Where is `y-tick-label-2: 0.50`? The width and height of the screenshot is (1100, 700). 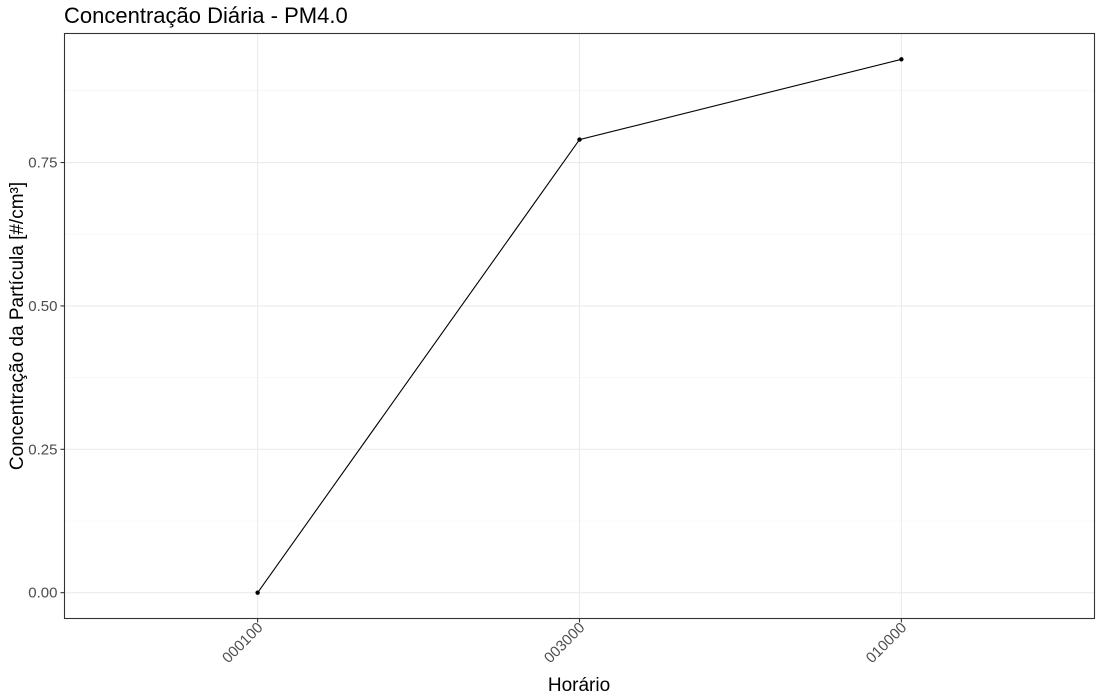 y-tick-label-2: 0.50 is located at coordinates (42, 306).